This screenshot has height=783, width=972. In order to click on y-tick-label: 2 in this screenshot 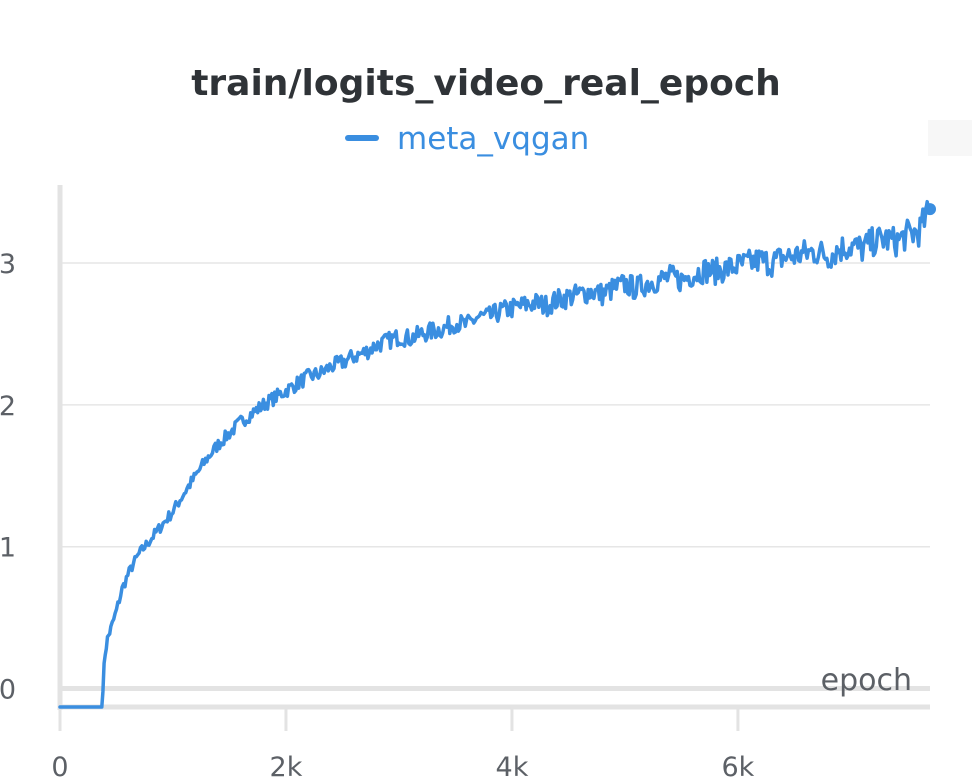, I will do `click(8, 406)`.